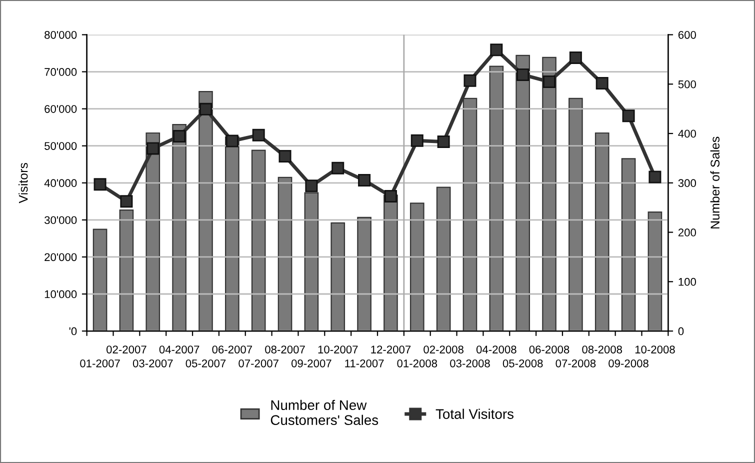  I want to click on y2-tick-label: 0, so click(681, 331).